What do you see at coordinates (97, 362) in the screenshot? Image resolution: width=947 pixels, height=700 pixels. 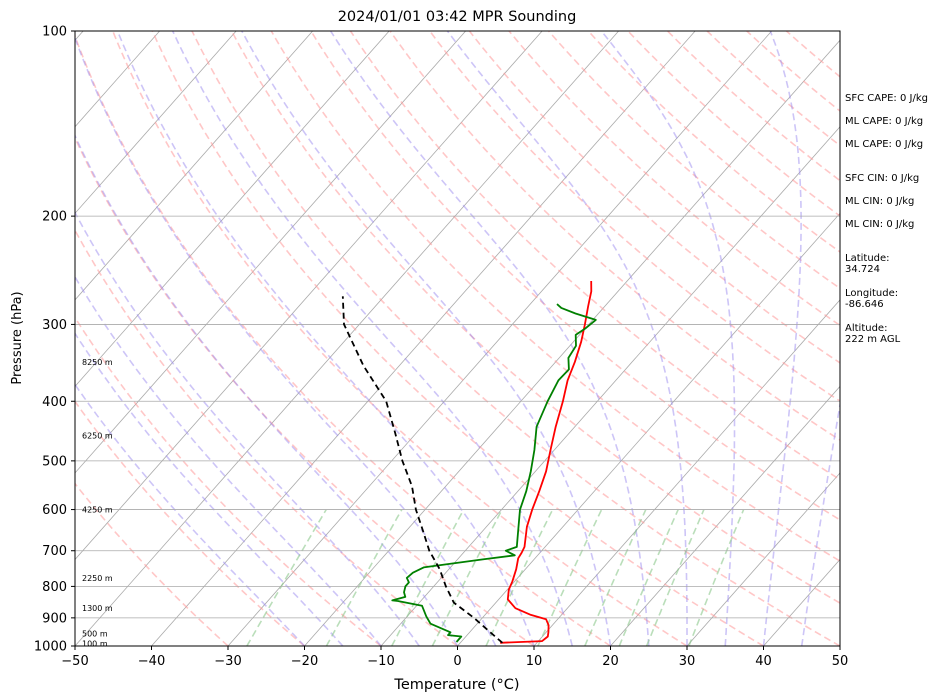 I see `height-label: 8250 m` at bounding box center [97, 362].